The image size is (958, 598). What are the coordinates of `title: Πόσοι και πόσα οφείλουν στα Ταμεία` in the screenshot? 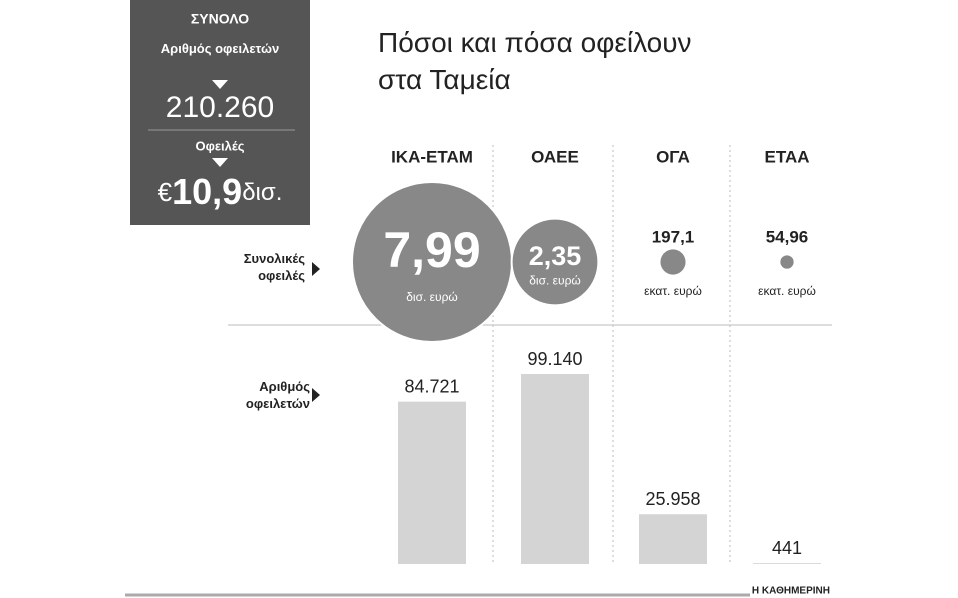 It's located at (535, 61).